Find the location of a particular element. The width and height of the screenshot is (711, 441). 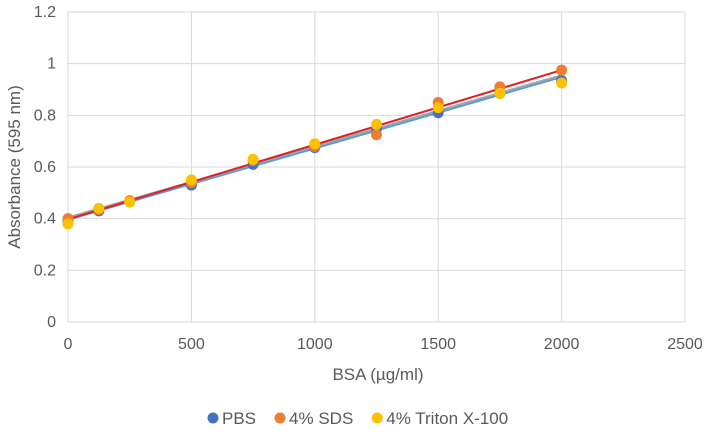

legend-item: 4% Triton X-100 is located at coordinates (439, 418).